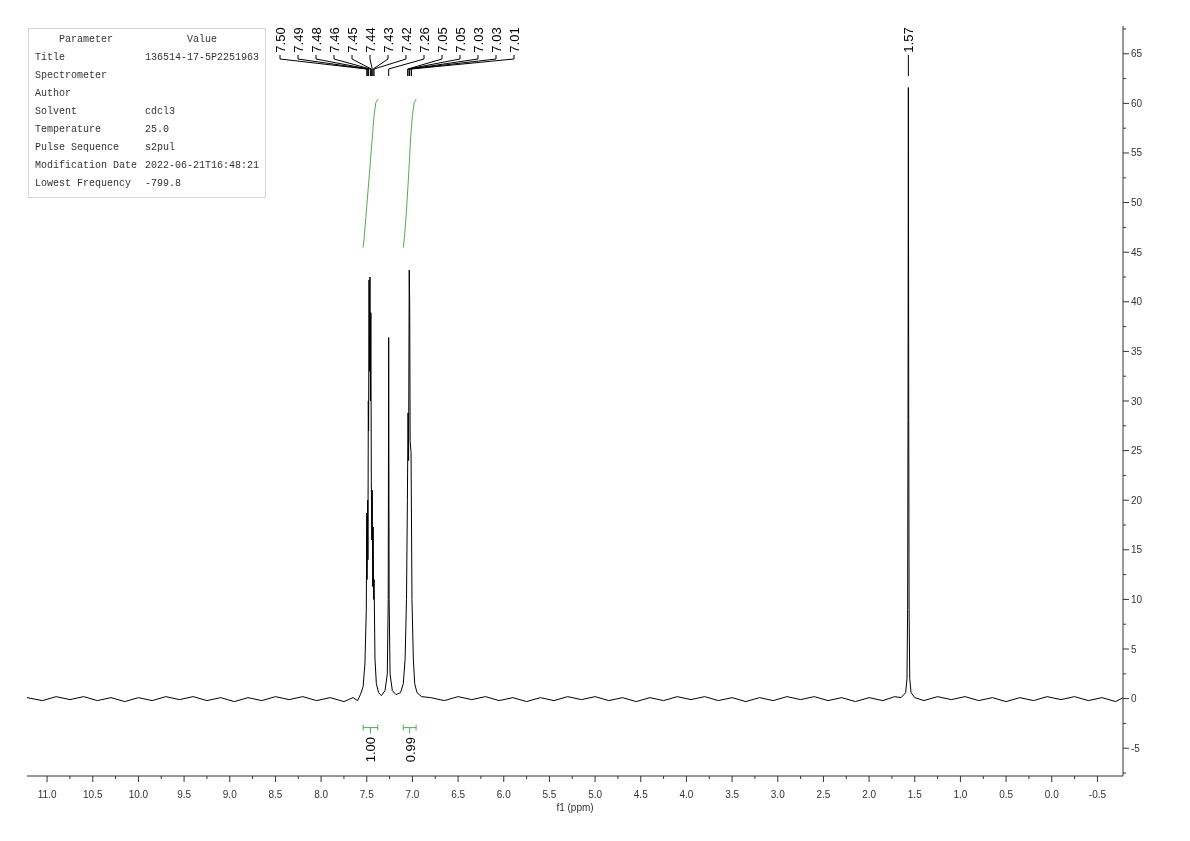 This screenshot has height=841, width=1190. What do you see at coordinates (410, 749) in the screenshot?
I see `annotation: 0.99` at bounding box center [410, 749].